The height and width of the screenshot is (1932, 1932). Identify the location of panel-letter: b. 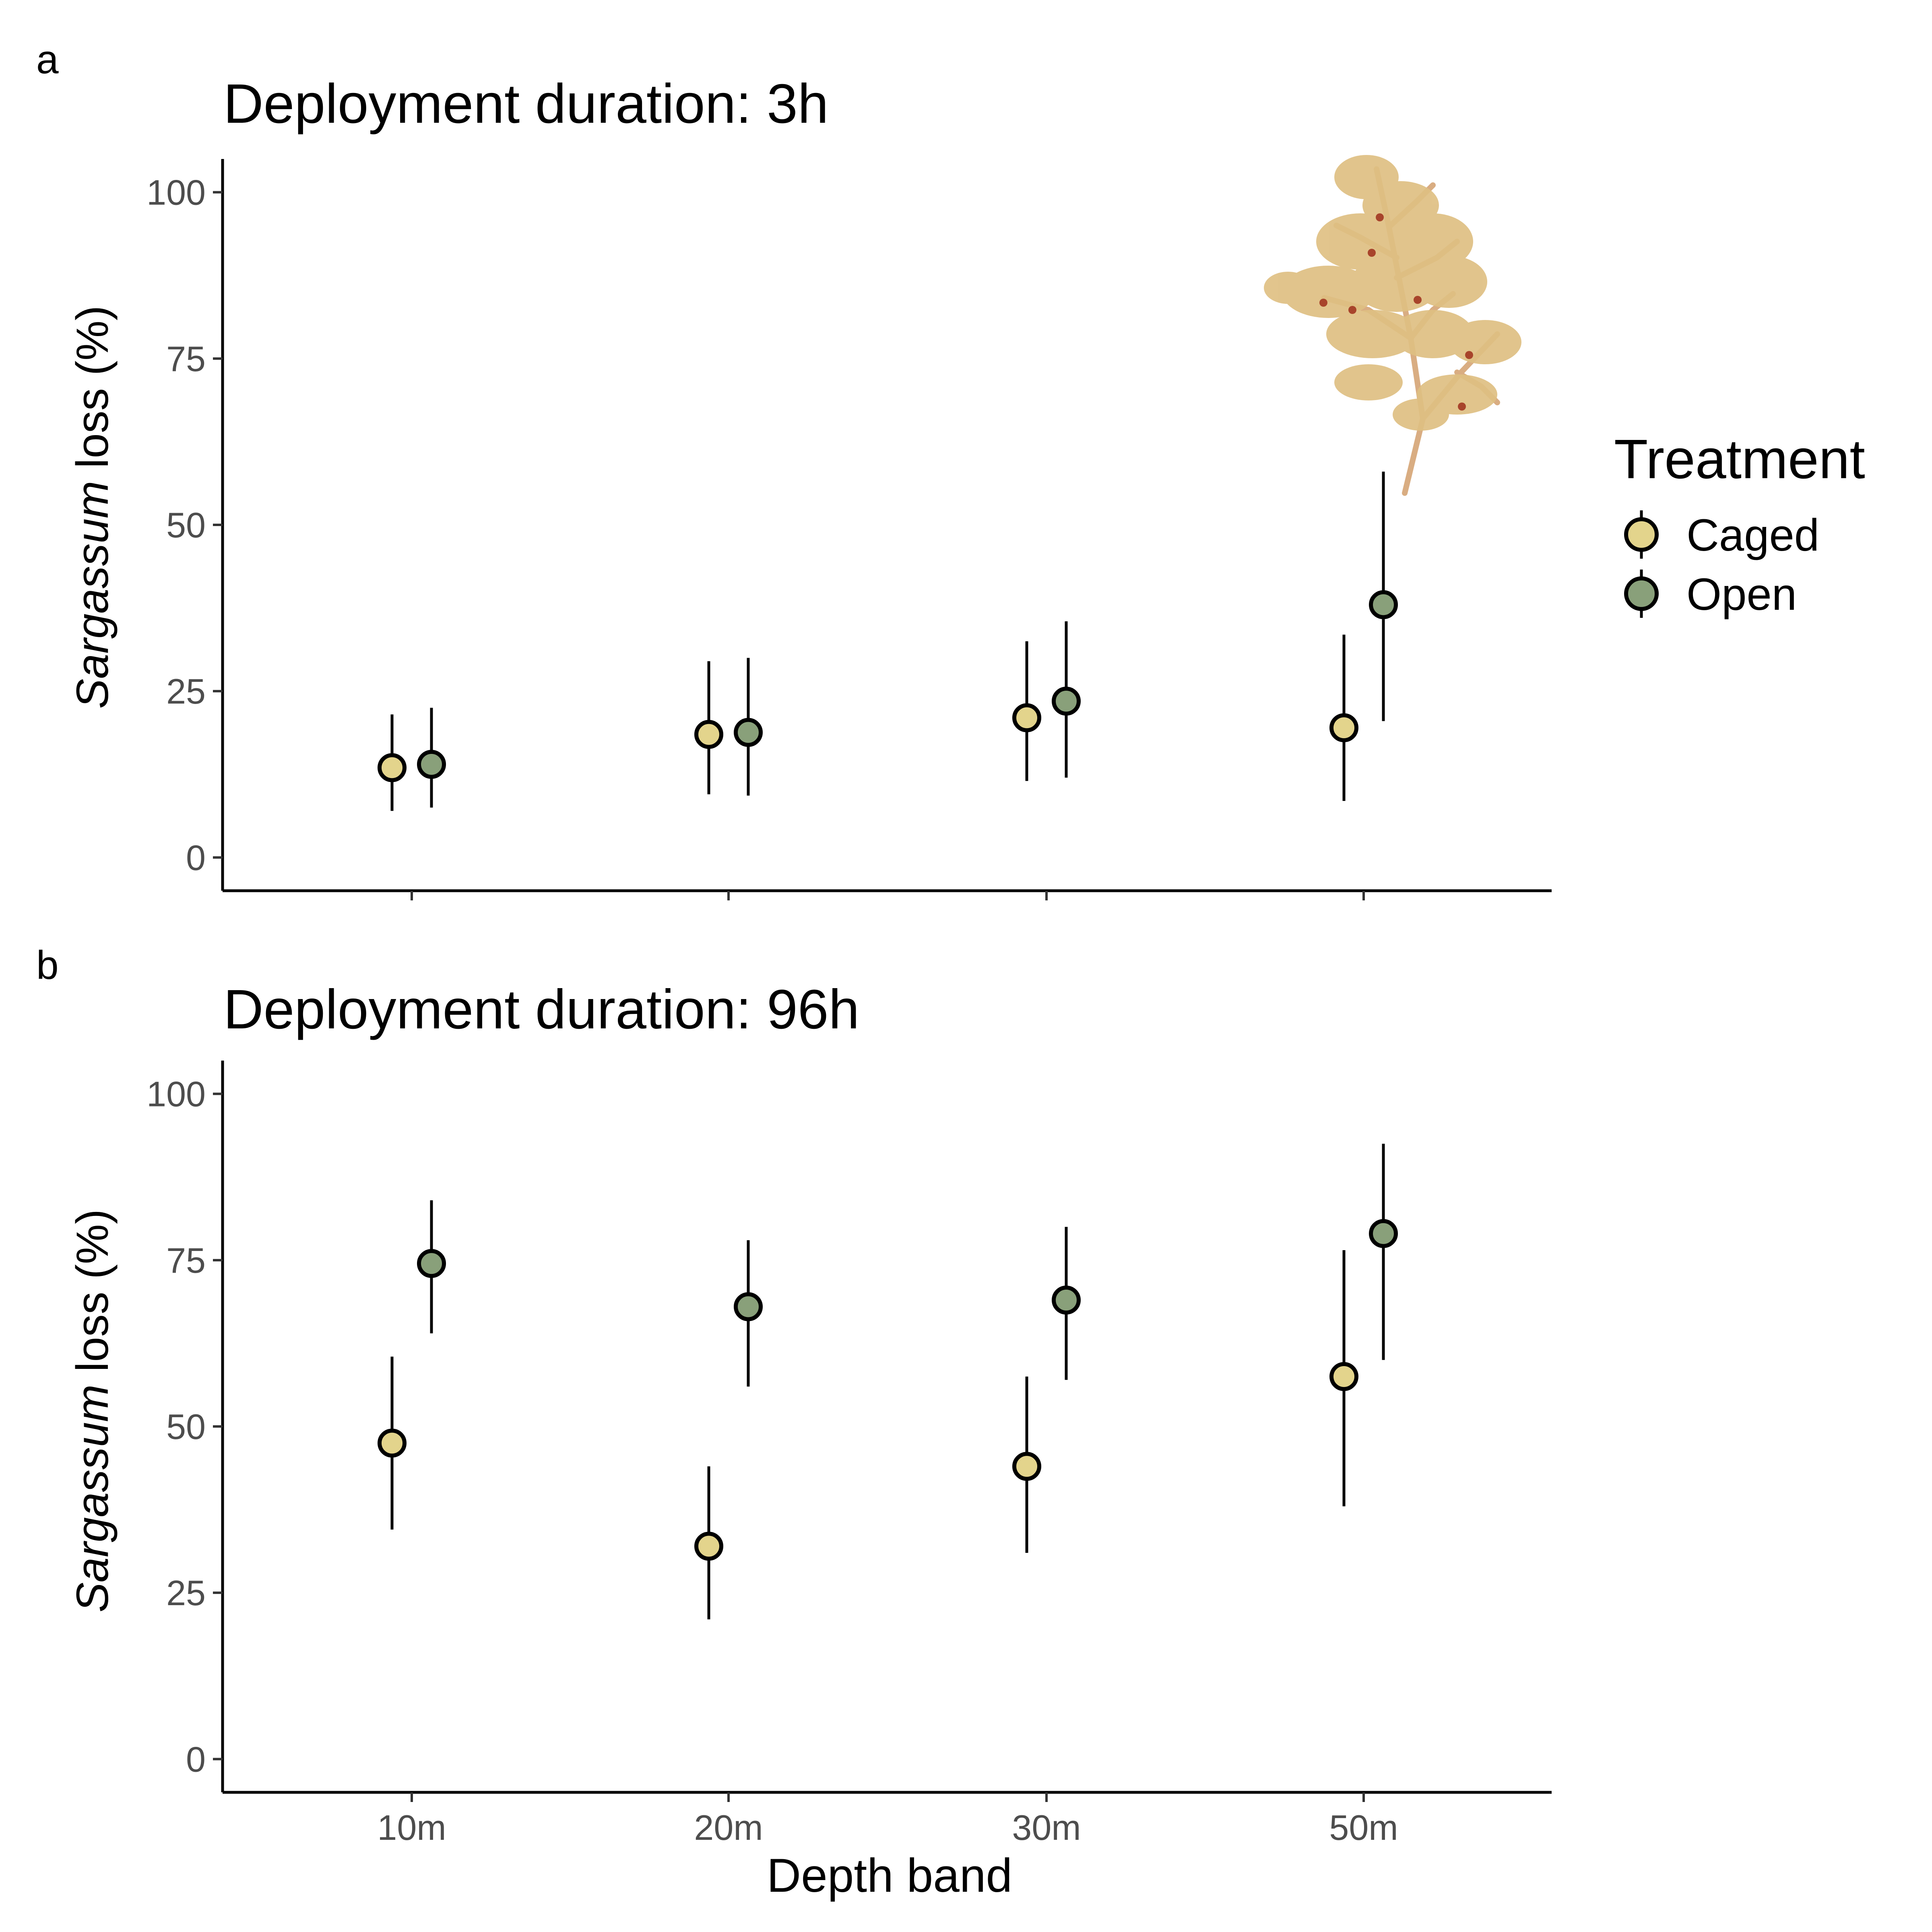
(47, 966).